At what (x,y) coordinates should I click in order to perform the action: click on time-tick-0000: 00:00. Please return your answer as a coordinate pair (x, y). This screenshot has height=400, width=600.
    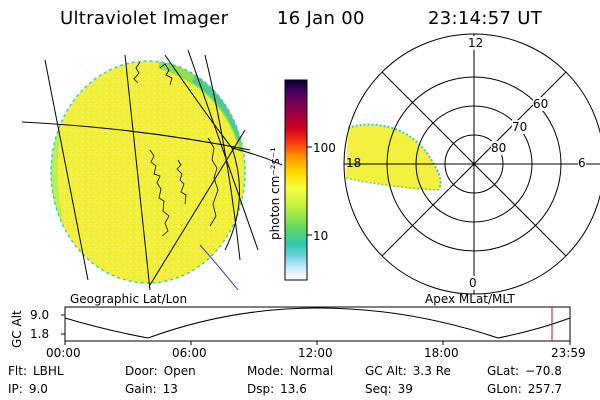
    Looking at the image, I should click on (63, 353).